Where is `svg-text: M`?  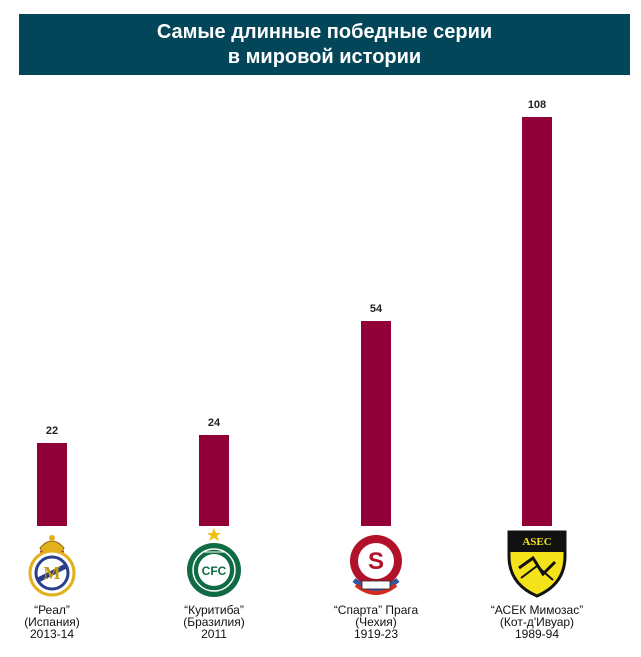
svg-text: M is located at coordinates (52, 573).